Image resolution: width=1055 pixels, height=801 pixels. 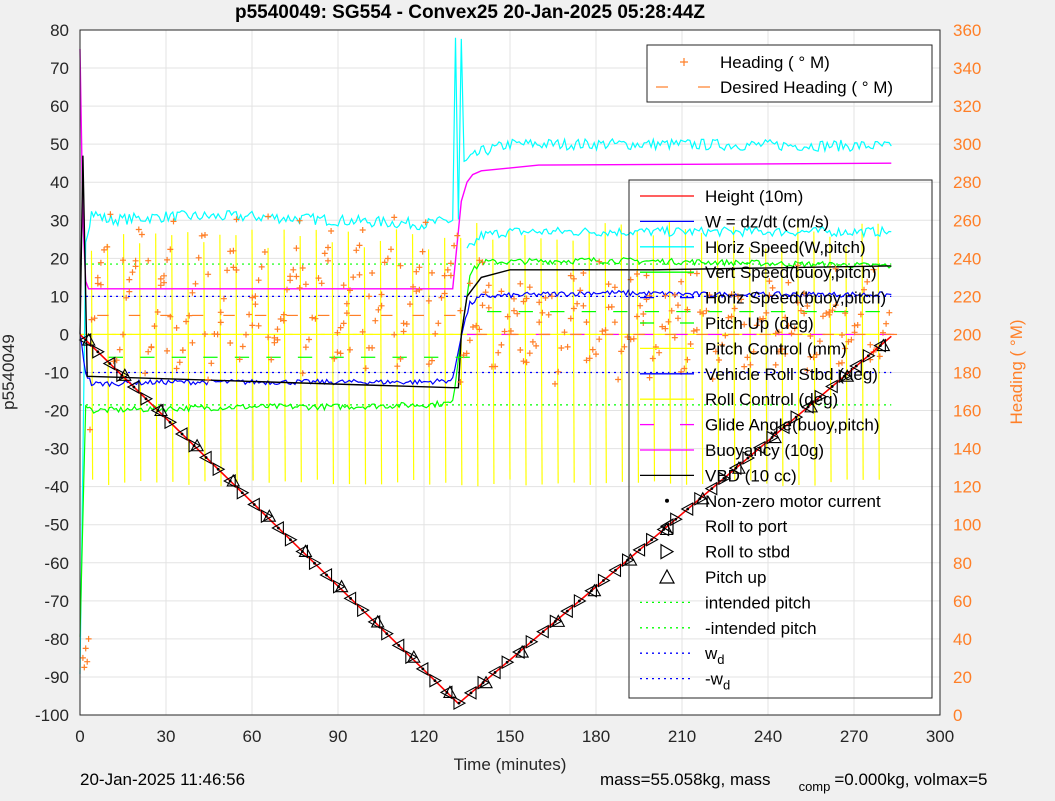 What do you see at coordinates (962, 563) in the screenshot?
I see `y-right-tick-label: 80` at bounding box center [962, 563].